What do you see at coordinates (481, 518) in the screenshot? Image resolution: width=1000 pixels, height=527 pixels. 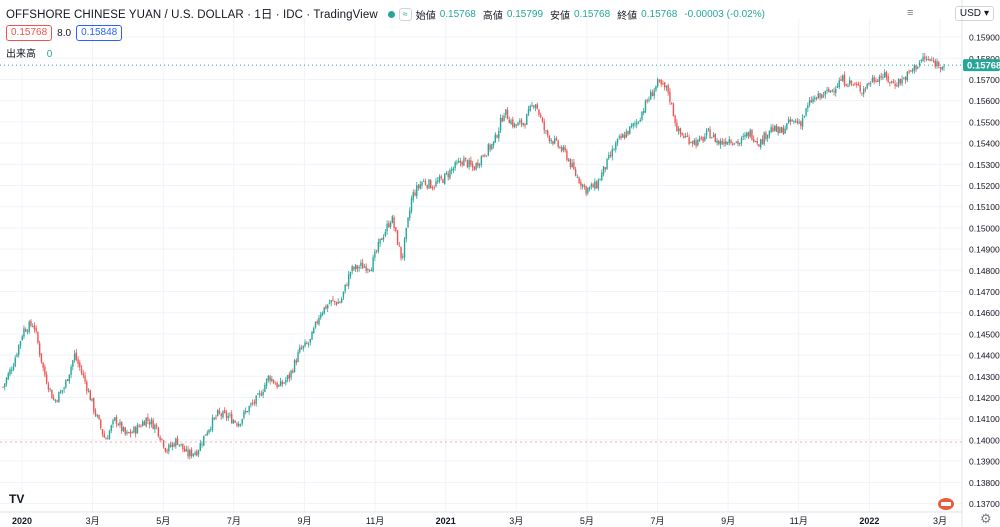 I see `time-axis: 2020 3月 5月 7月 9月 11月 2021 3月 5月 7月 9月 11月 2022 3月` at bounding box center [481, 518].